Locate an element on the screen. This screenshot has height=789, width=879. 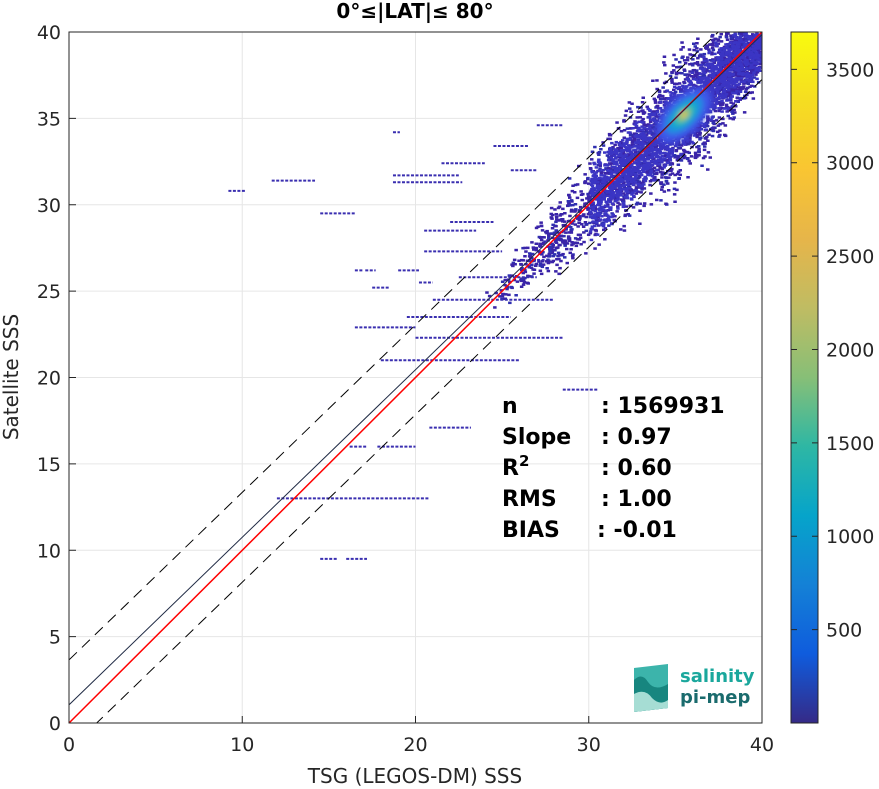
logo-word-salinity: salinity is located at coordinates (717, 676).